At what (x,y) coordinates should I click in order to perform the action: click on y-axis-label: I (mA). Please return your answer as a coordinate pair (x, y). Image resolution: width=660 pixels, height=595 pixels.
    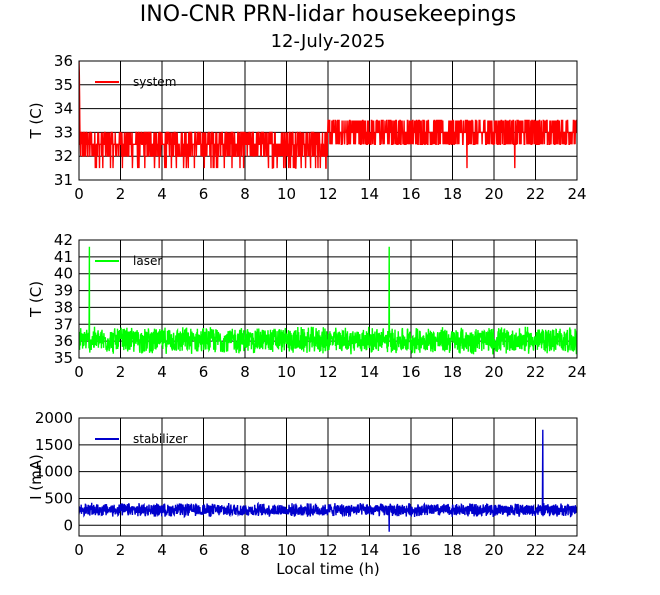
    Looking at the image, I should click on (36, 477).